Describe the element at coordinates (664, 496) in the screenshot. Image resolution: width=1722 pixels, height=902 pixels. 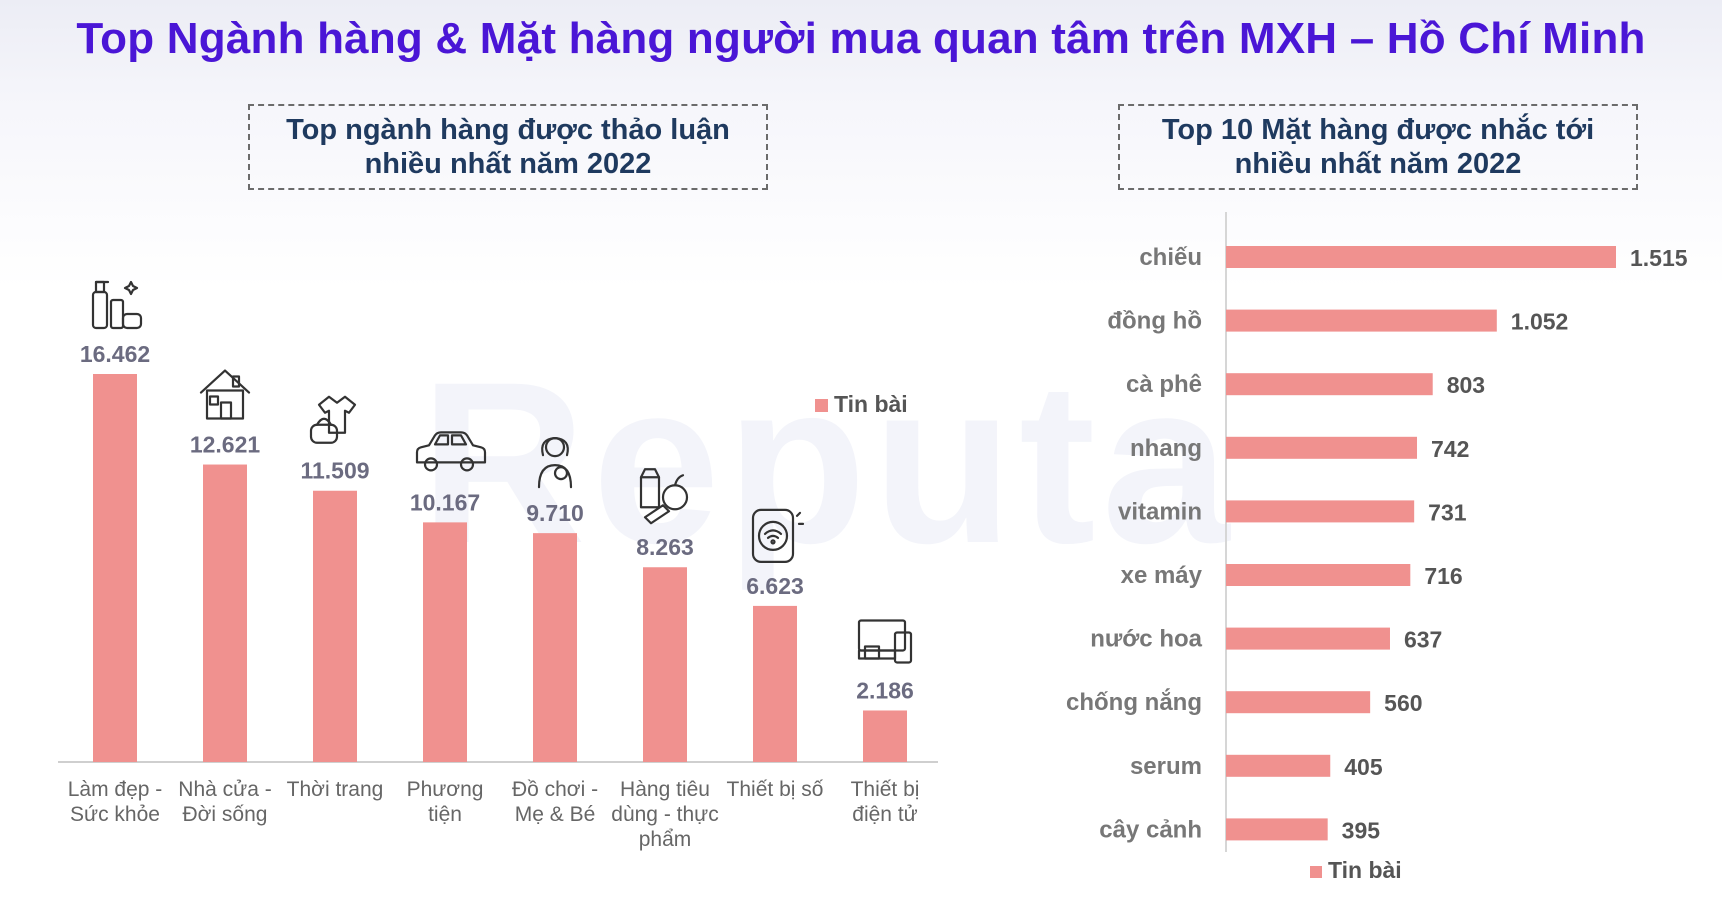
I see `groceries-icon` at that location.